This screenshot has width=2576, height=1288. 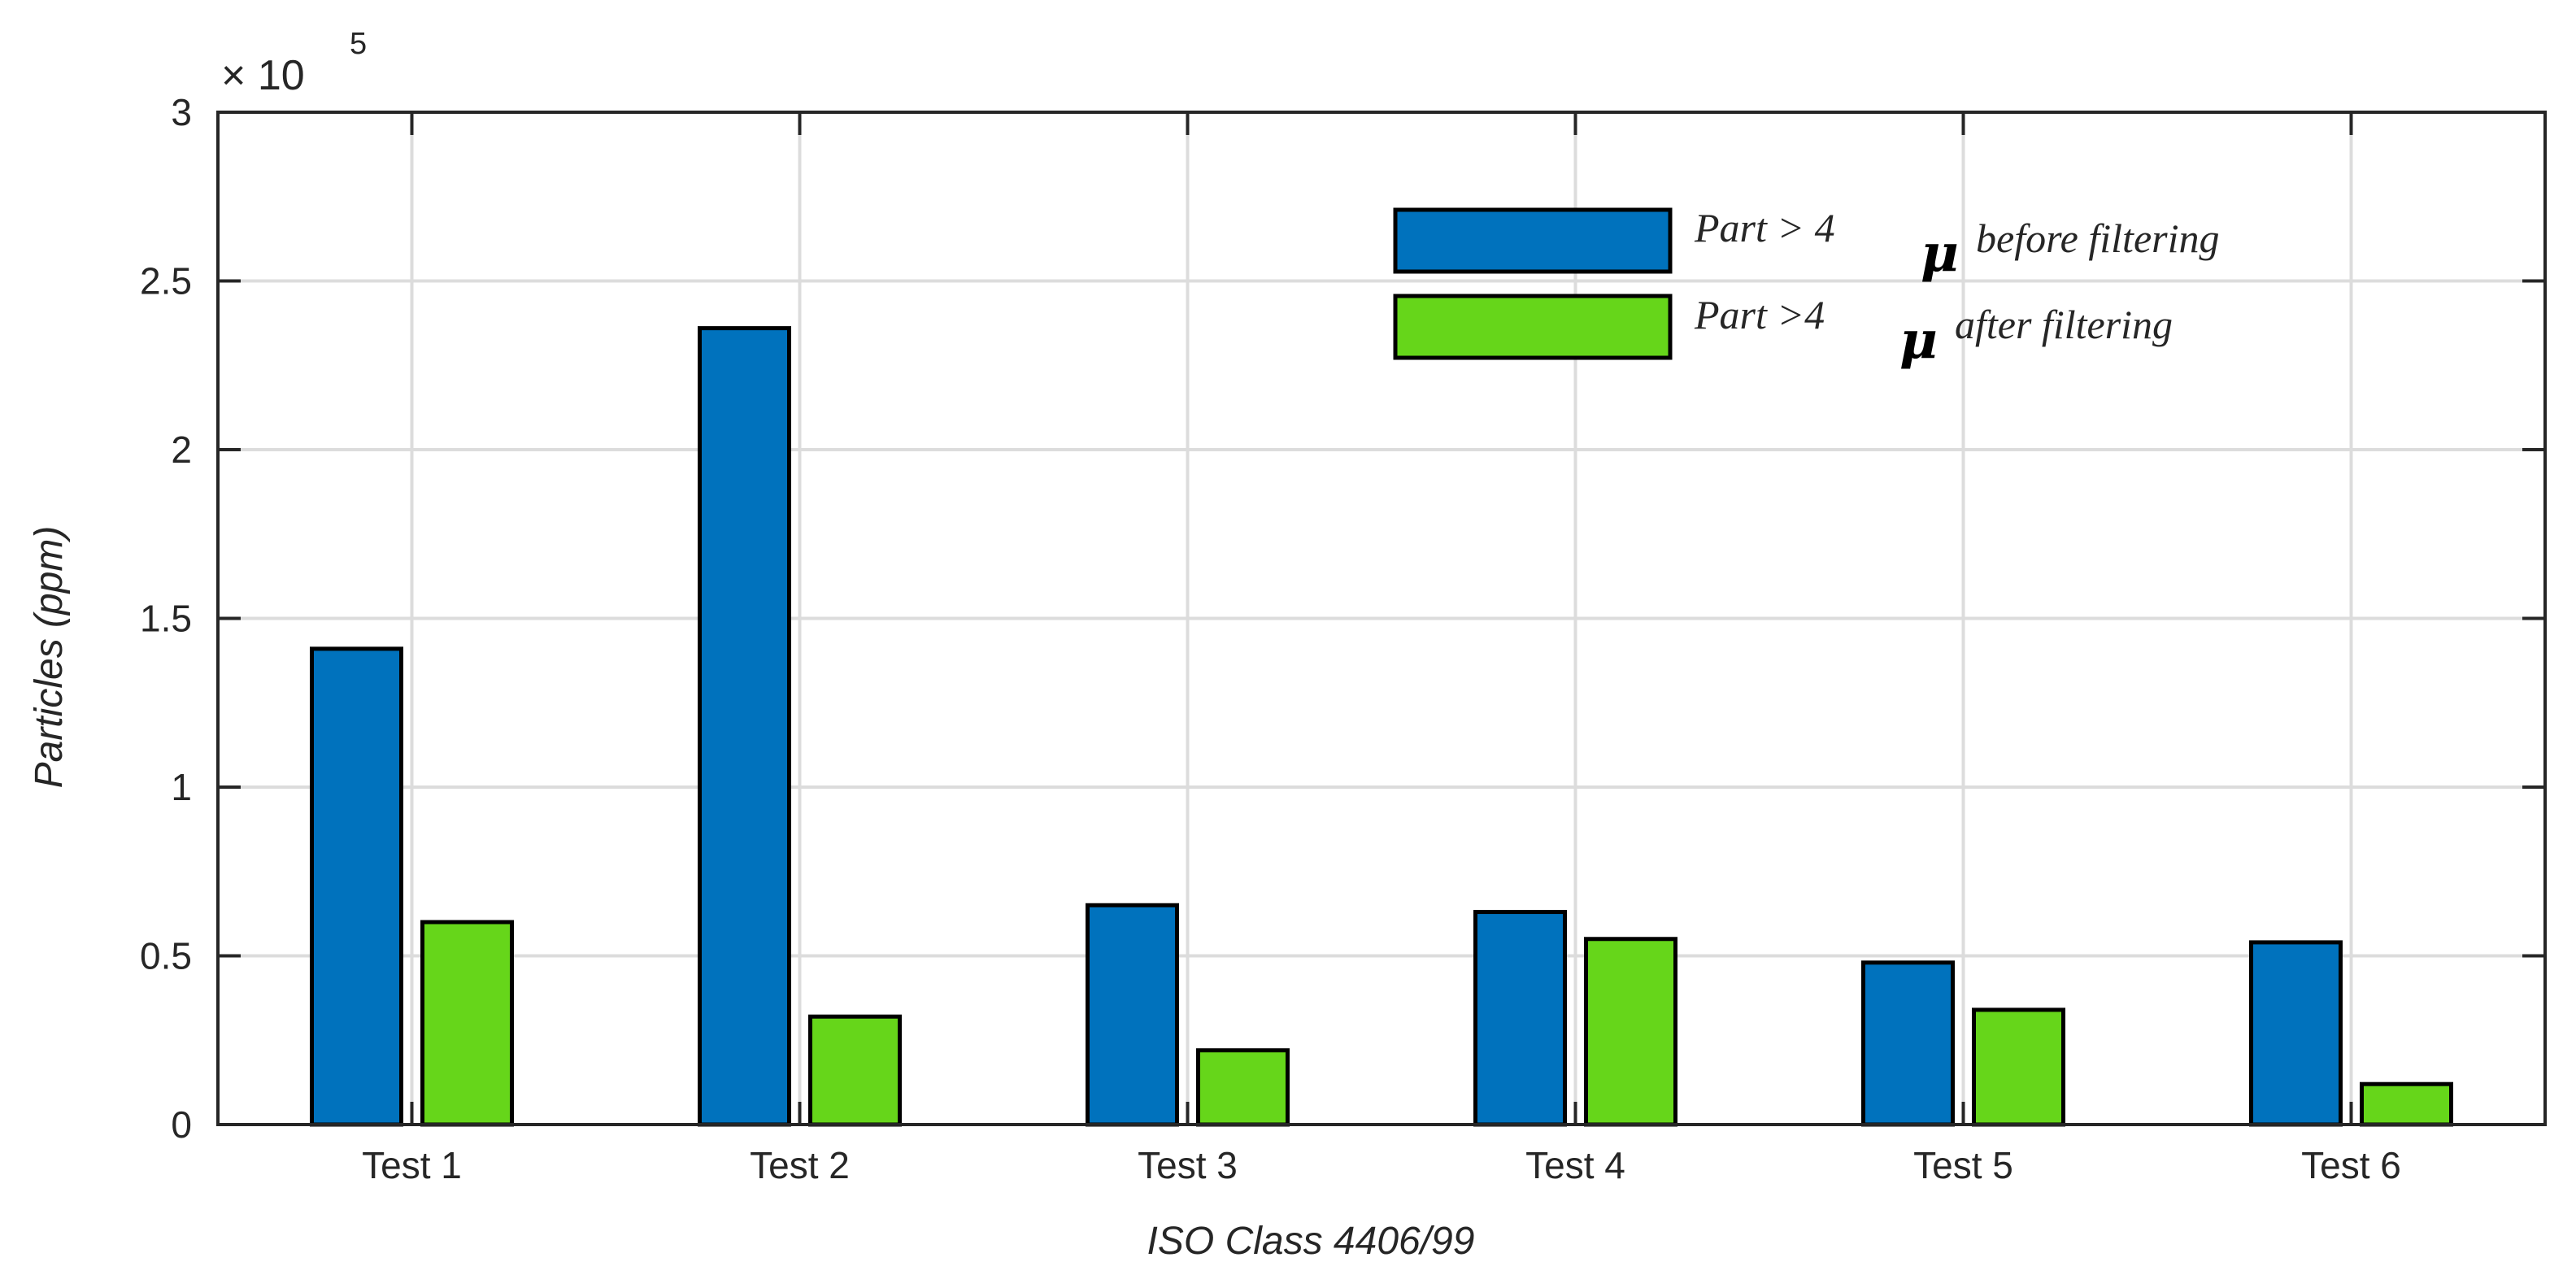 What do you see at coordinates (182, 787) in the screenshot?
I see `y-tick-label: 1` at bounding box center [182, 787].